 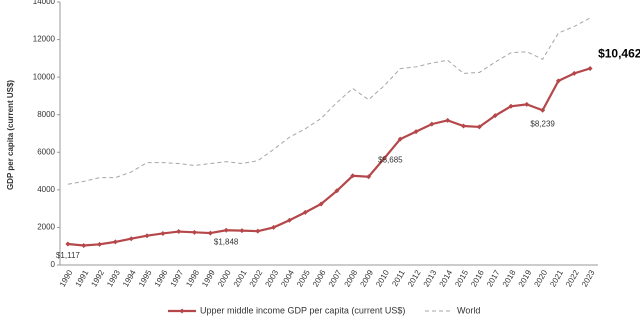 I want to click on x-tick-label: 1991, so click(x=82, y=278).